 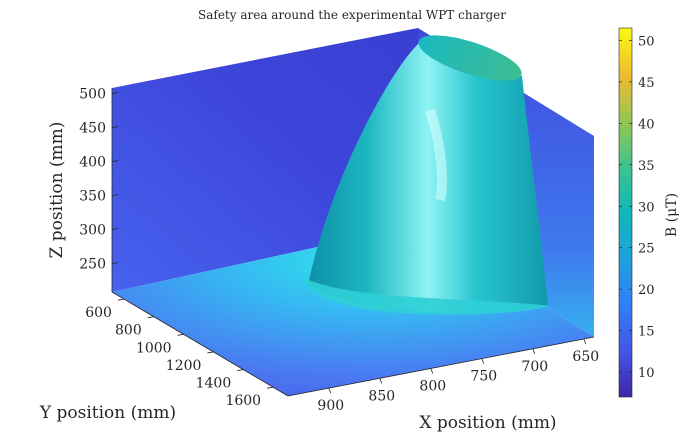 What do you see at coordinates (92, 129) in the screenshot?
I see `z-tick-label: 450` at bounding box center [92, 129].